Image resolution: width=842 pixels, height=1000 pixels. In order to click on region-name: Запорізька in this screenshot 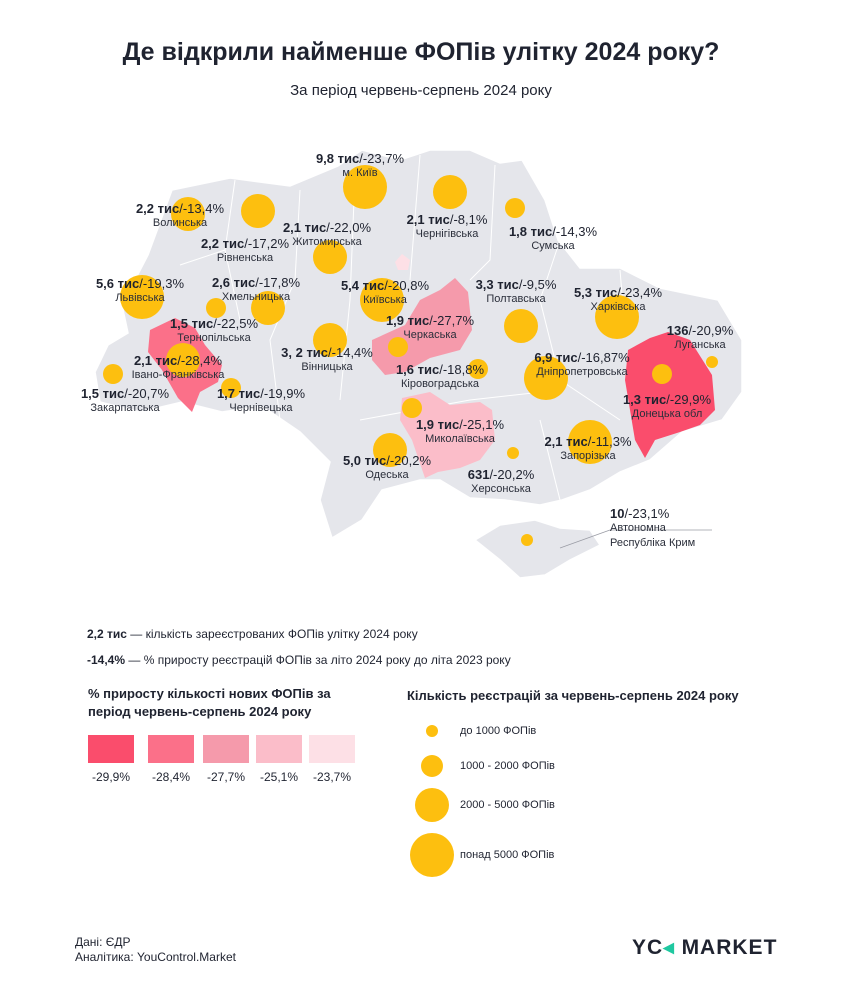, I will do `click(588, 456)`.